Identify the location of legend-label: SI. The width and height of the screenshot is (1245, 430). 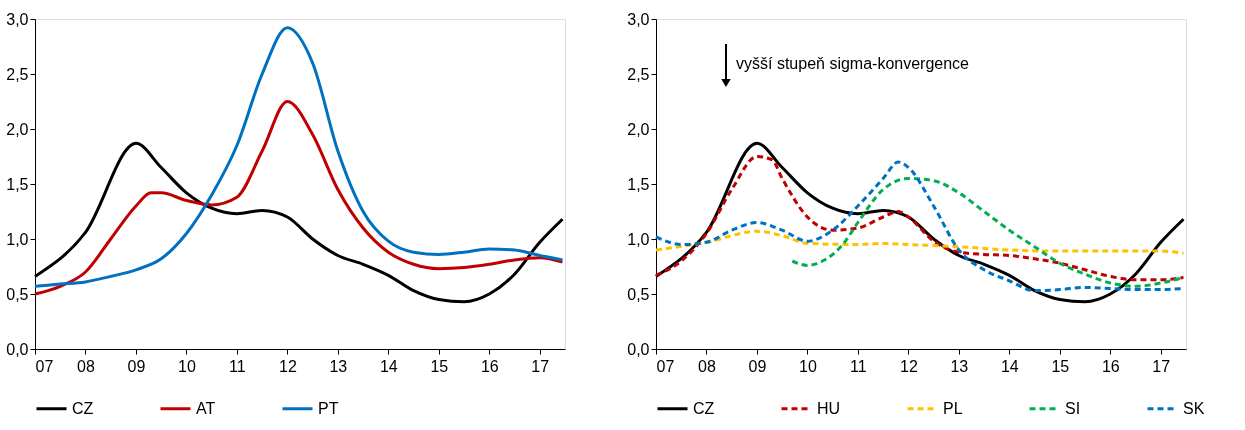
(1073, 408).